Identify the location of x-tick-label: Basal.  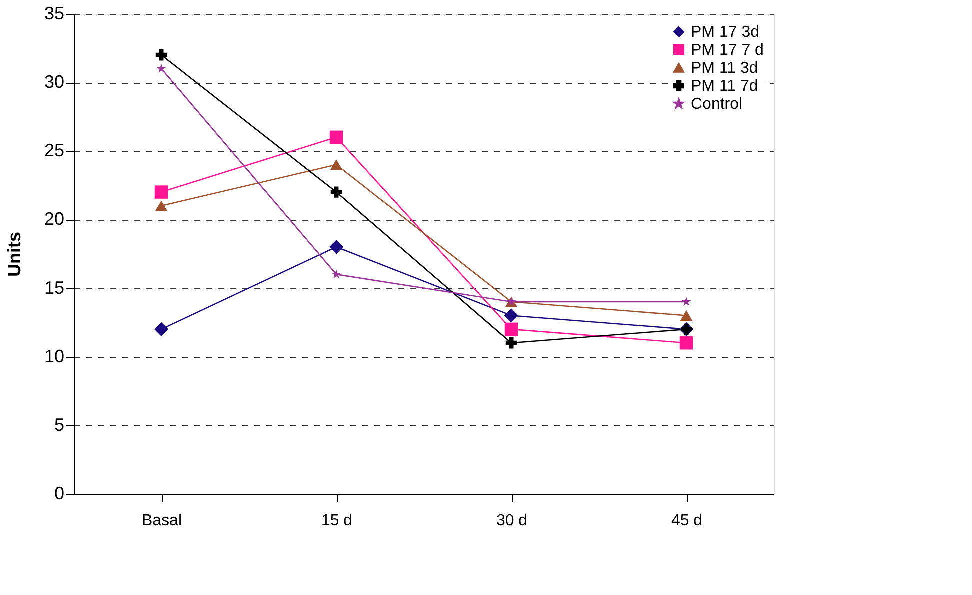
(162, 521).